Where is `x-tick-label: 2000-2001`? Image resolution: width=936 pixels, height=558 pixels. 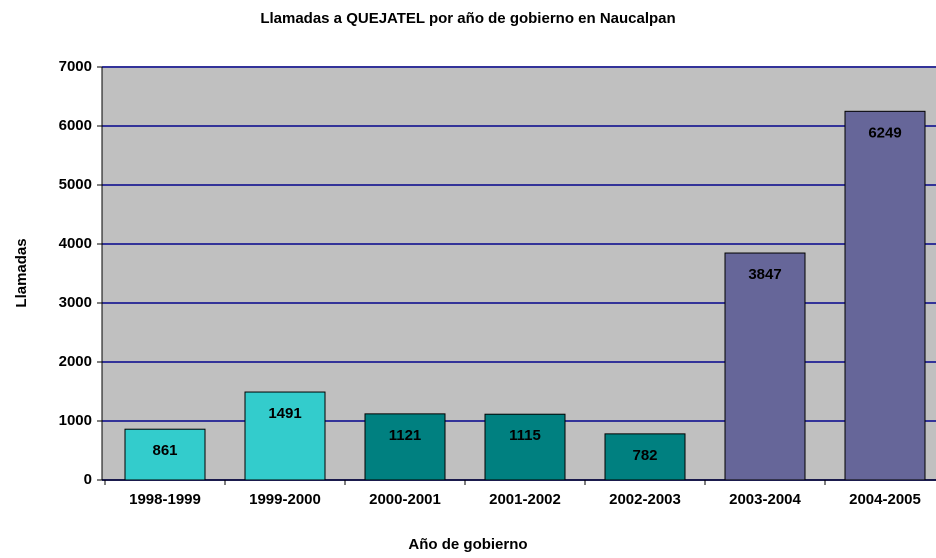
x-tick-label: 2000-2001 is located at coordinates (405, 499).